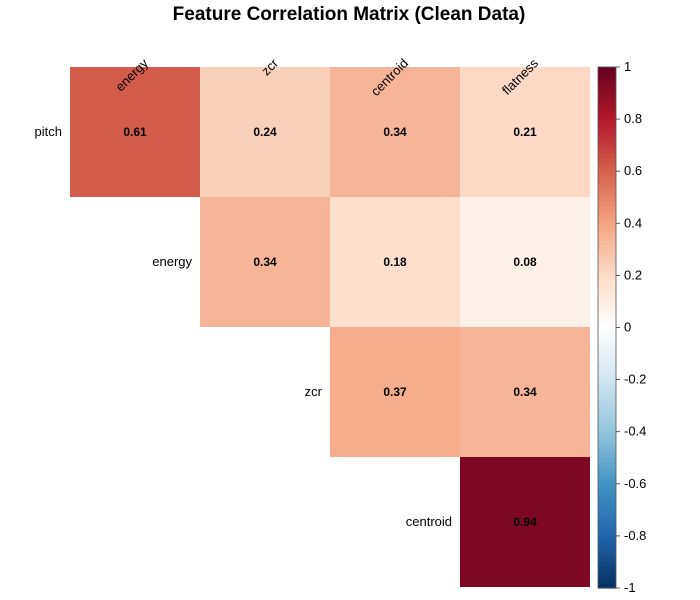  I want to click on row-label: pitch, so click(48, 131).